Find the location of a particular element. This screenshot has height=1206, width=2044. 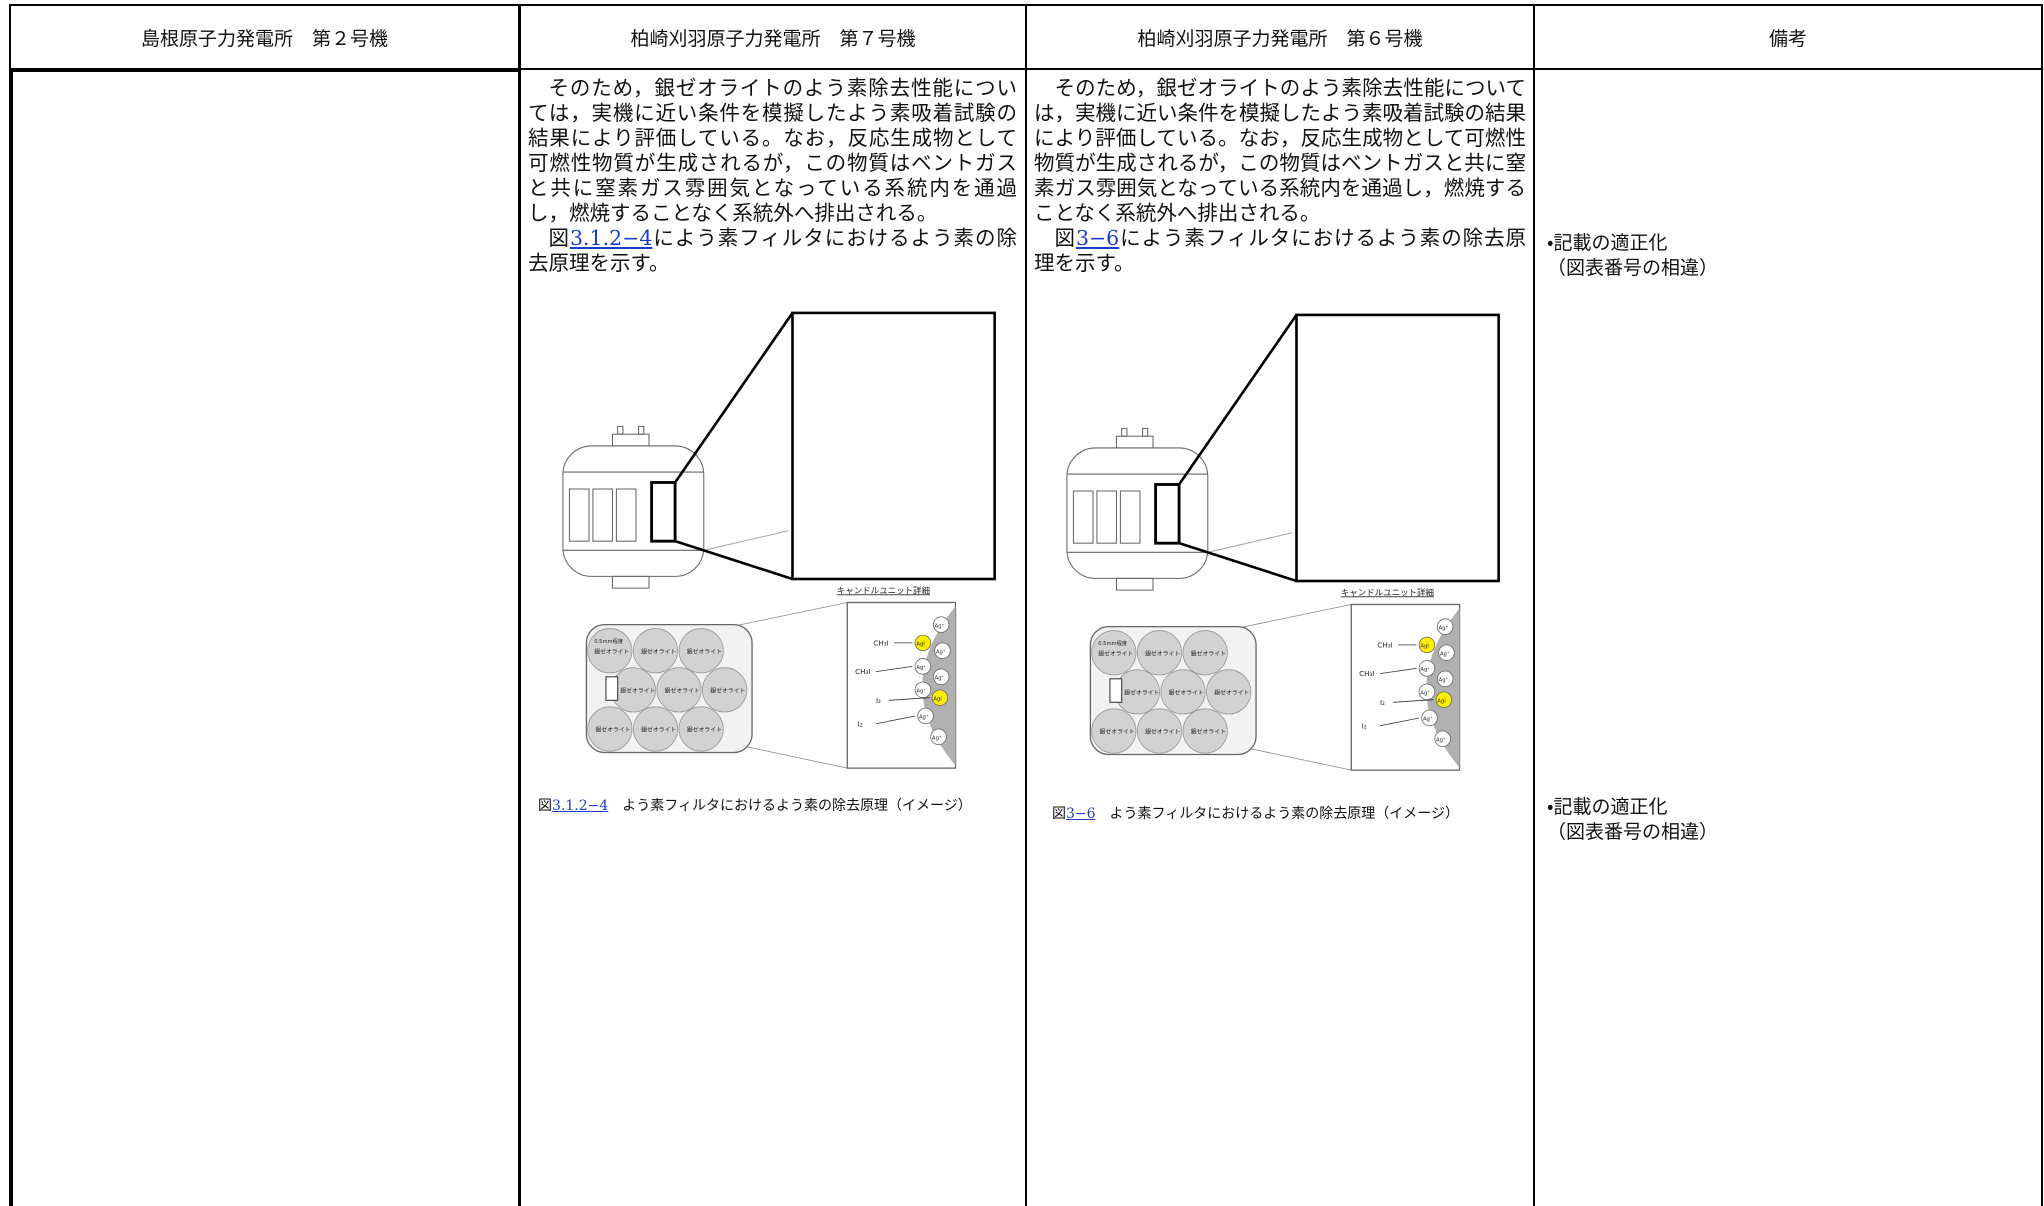

column-header: 柏崎刈羽原子力発電所 第７号機 is located at coordinates (773, 38).